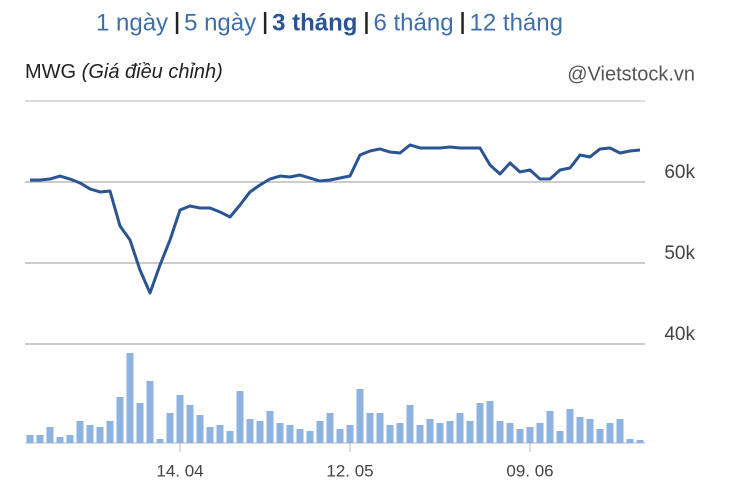 Image resolution: width=750 pixels, height=489 pixels. I want to click on y-tick-label: 60k, so click(679, 172).